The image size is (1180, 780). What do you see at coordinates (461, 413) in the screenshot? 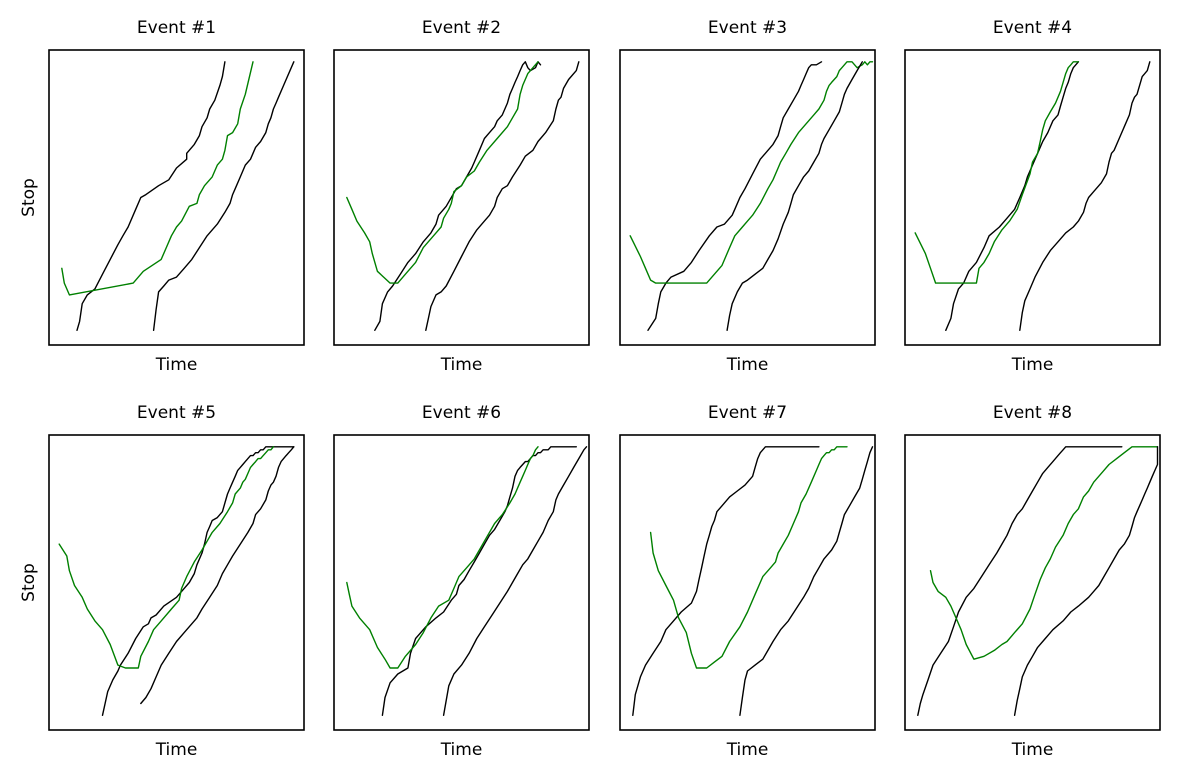
I see `panel-title: Event #6` at bounding box center [461, 413].